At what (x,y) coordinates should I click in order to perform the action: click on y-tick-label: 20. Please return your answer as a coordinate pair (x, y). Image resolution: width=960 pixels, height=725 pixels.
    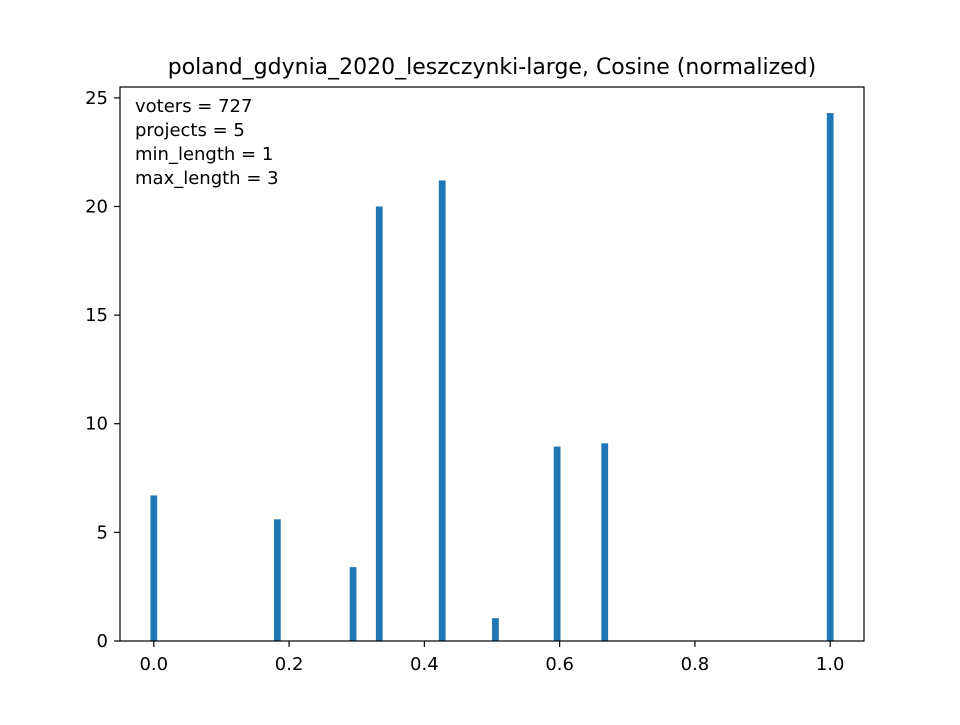
    Looking at the image, I should click on (96, 206).